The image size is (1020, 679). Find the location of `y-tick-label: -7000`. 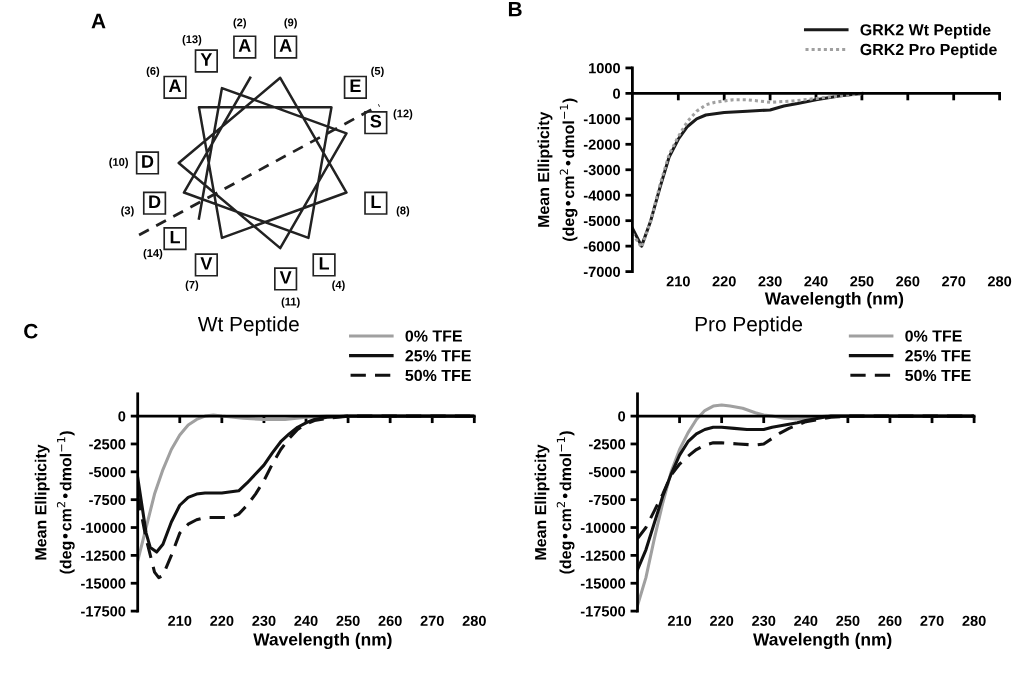

y-tick-label: -7000 is located at coordinates (601, 272).